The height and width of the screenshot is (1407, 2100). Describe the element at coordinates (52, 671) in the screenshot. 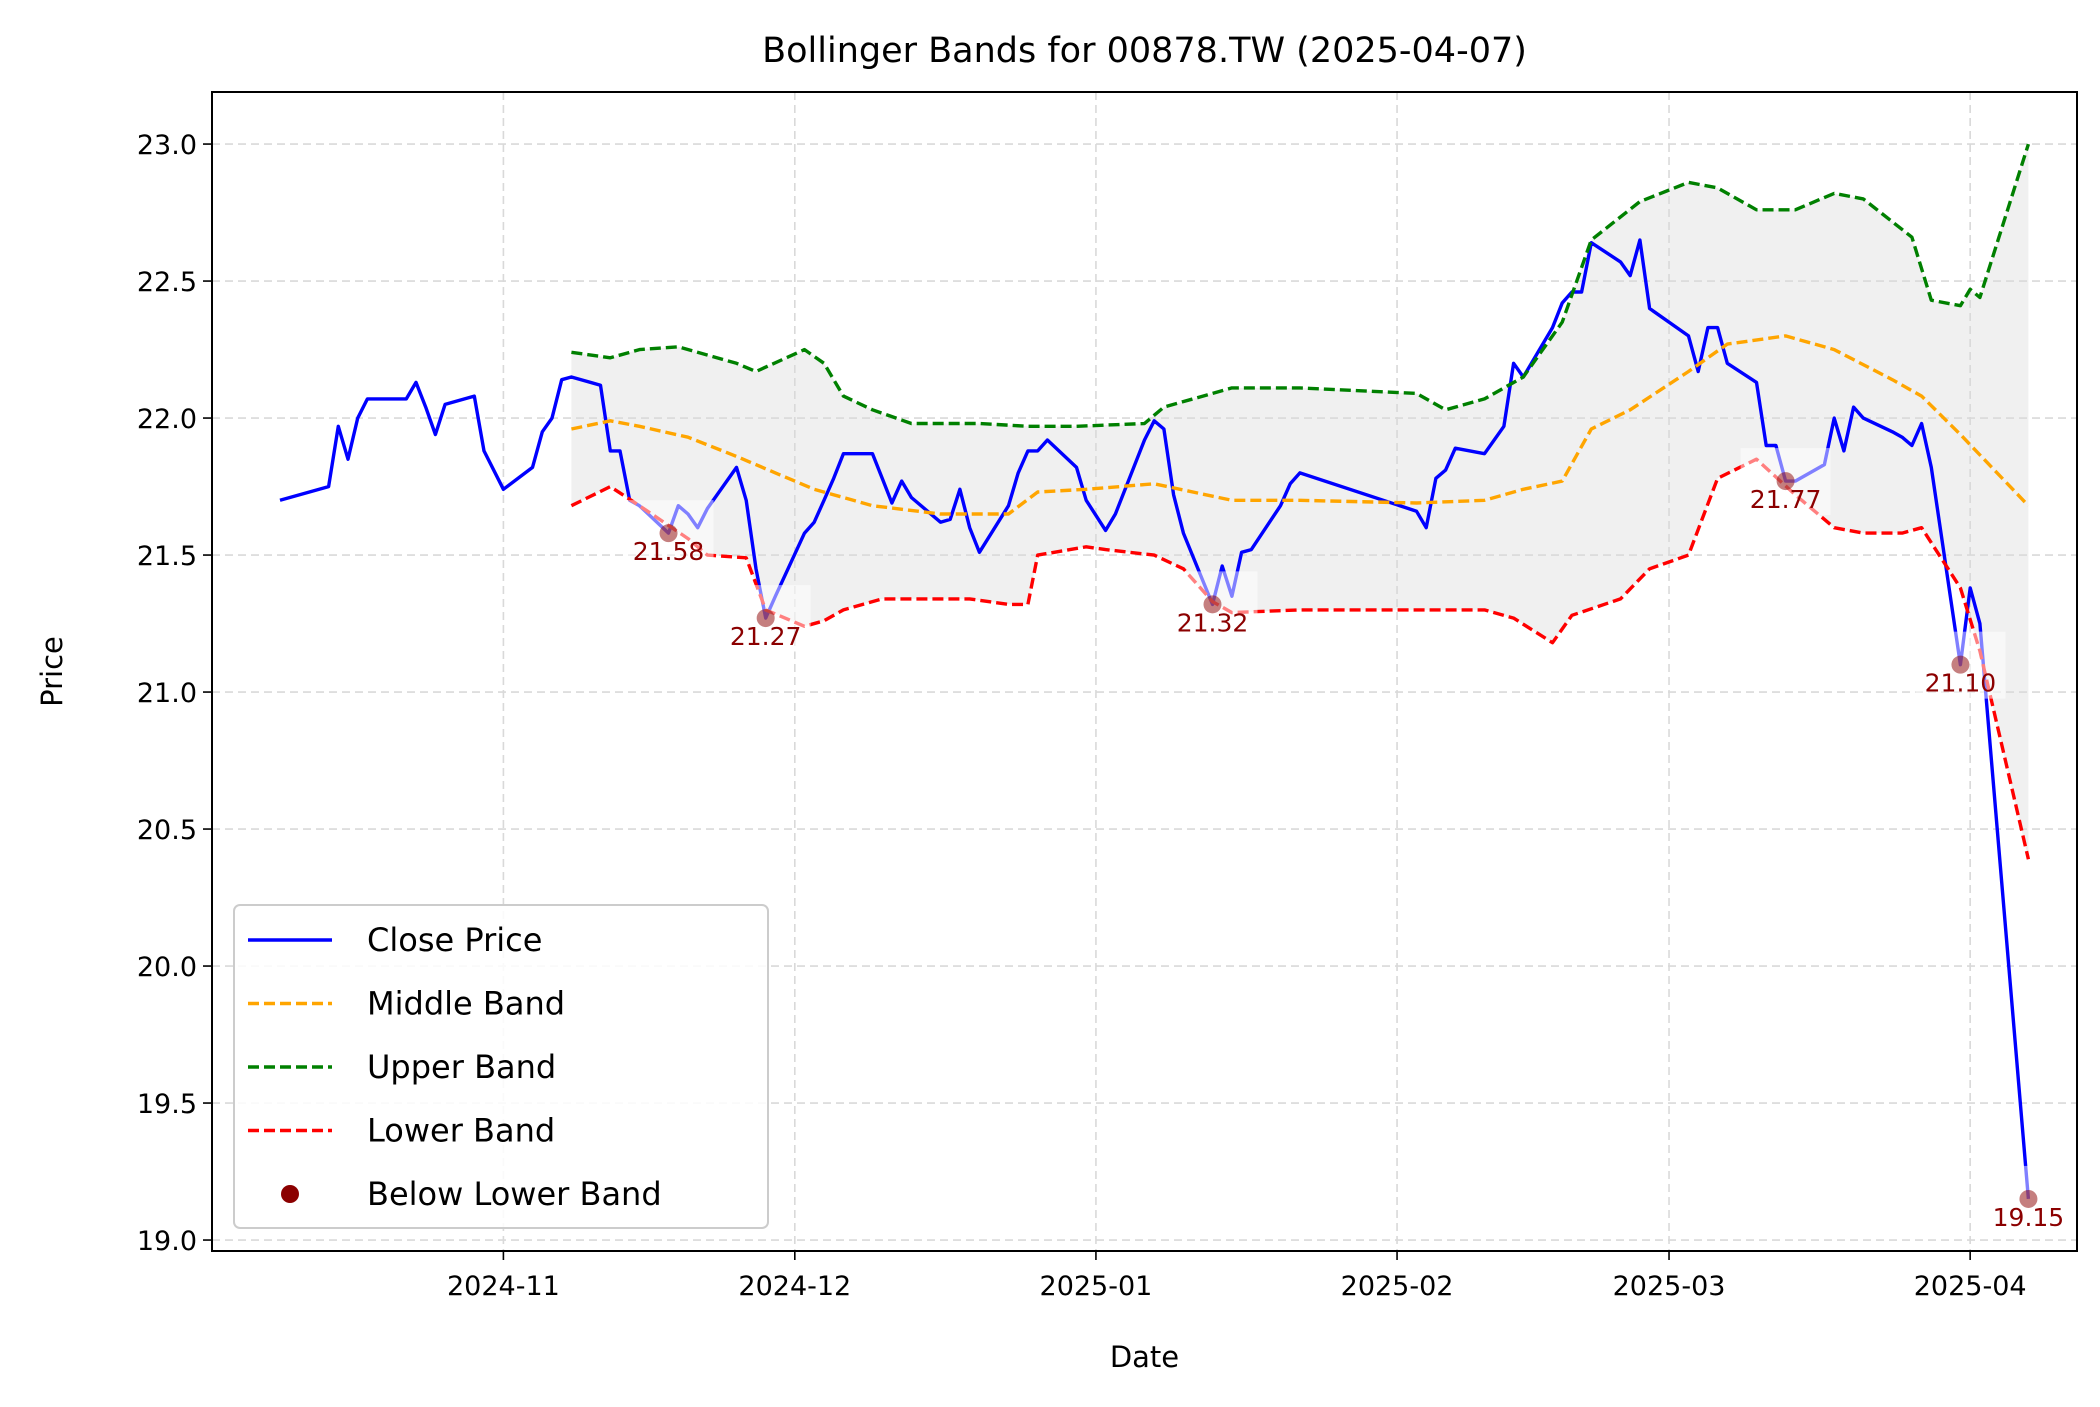

I see `y-axis-title: Price` at that location.